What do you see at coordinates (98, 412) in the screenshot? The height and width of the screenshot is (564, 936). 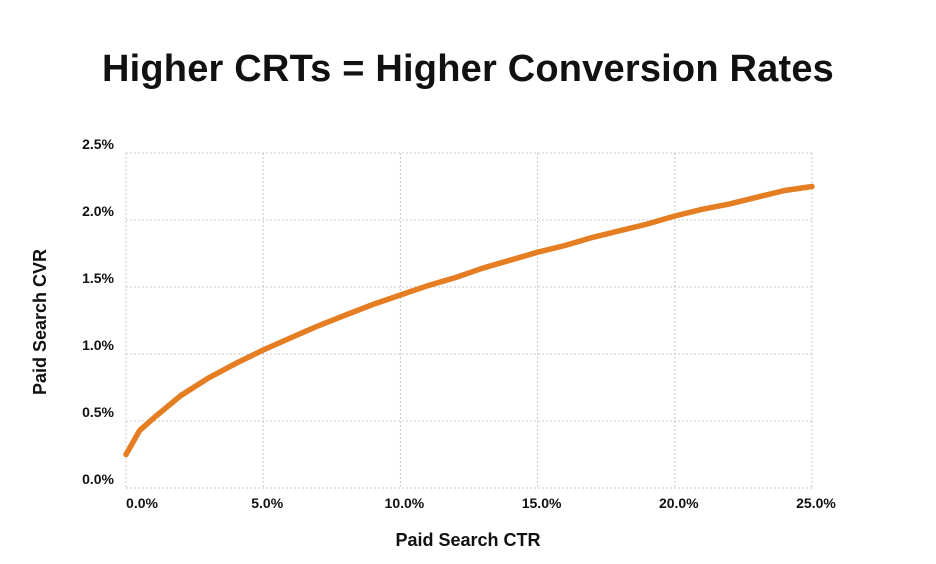 I see `y-tick-label: 0.5%` at bounding box center [98, 412].